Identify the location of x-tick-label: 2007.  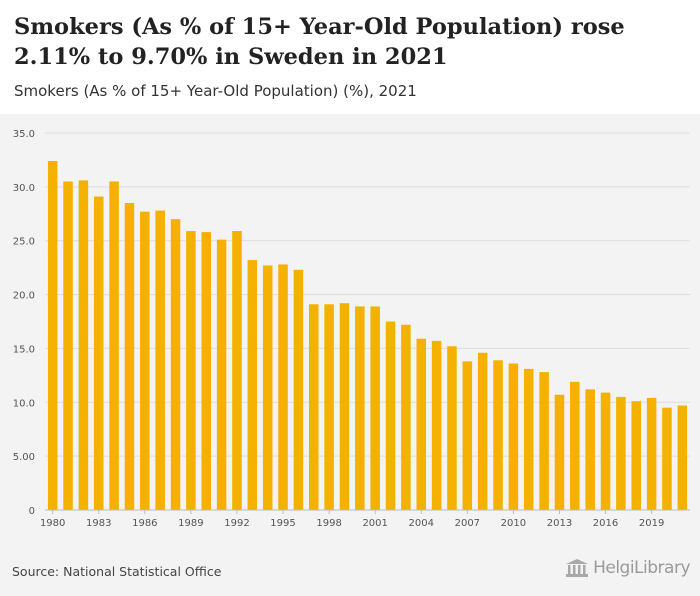
(467, 523).